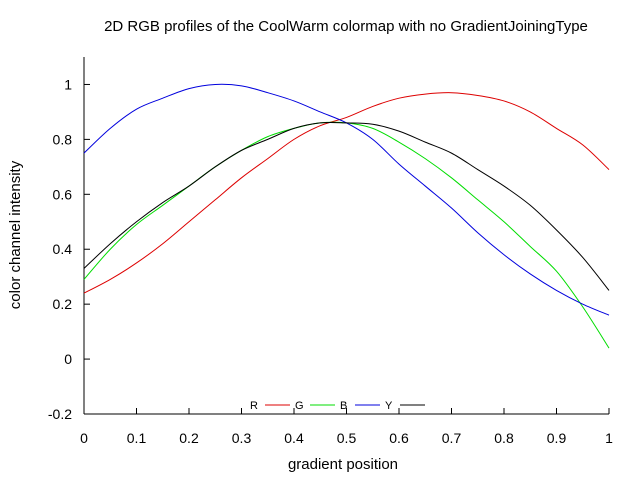 The height and width of the screenshot is (480, 640). What do you see at coordinates (84, 438) in the screenshot?
I see `x-tick-label: 0` at bounding box center [84, 438].